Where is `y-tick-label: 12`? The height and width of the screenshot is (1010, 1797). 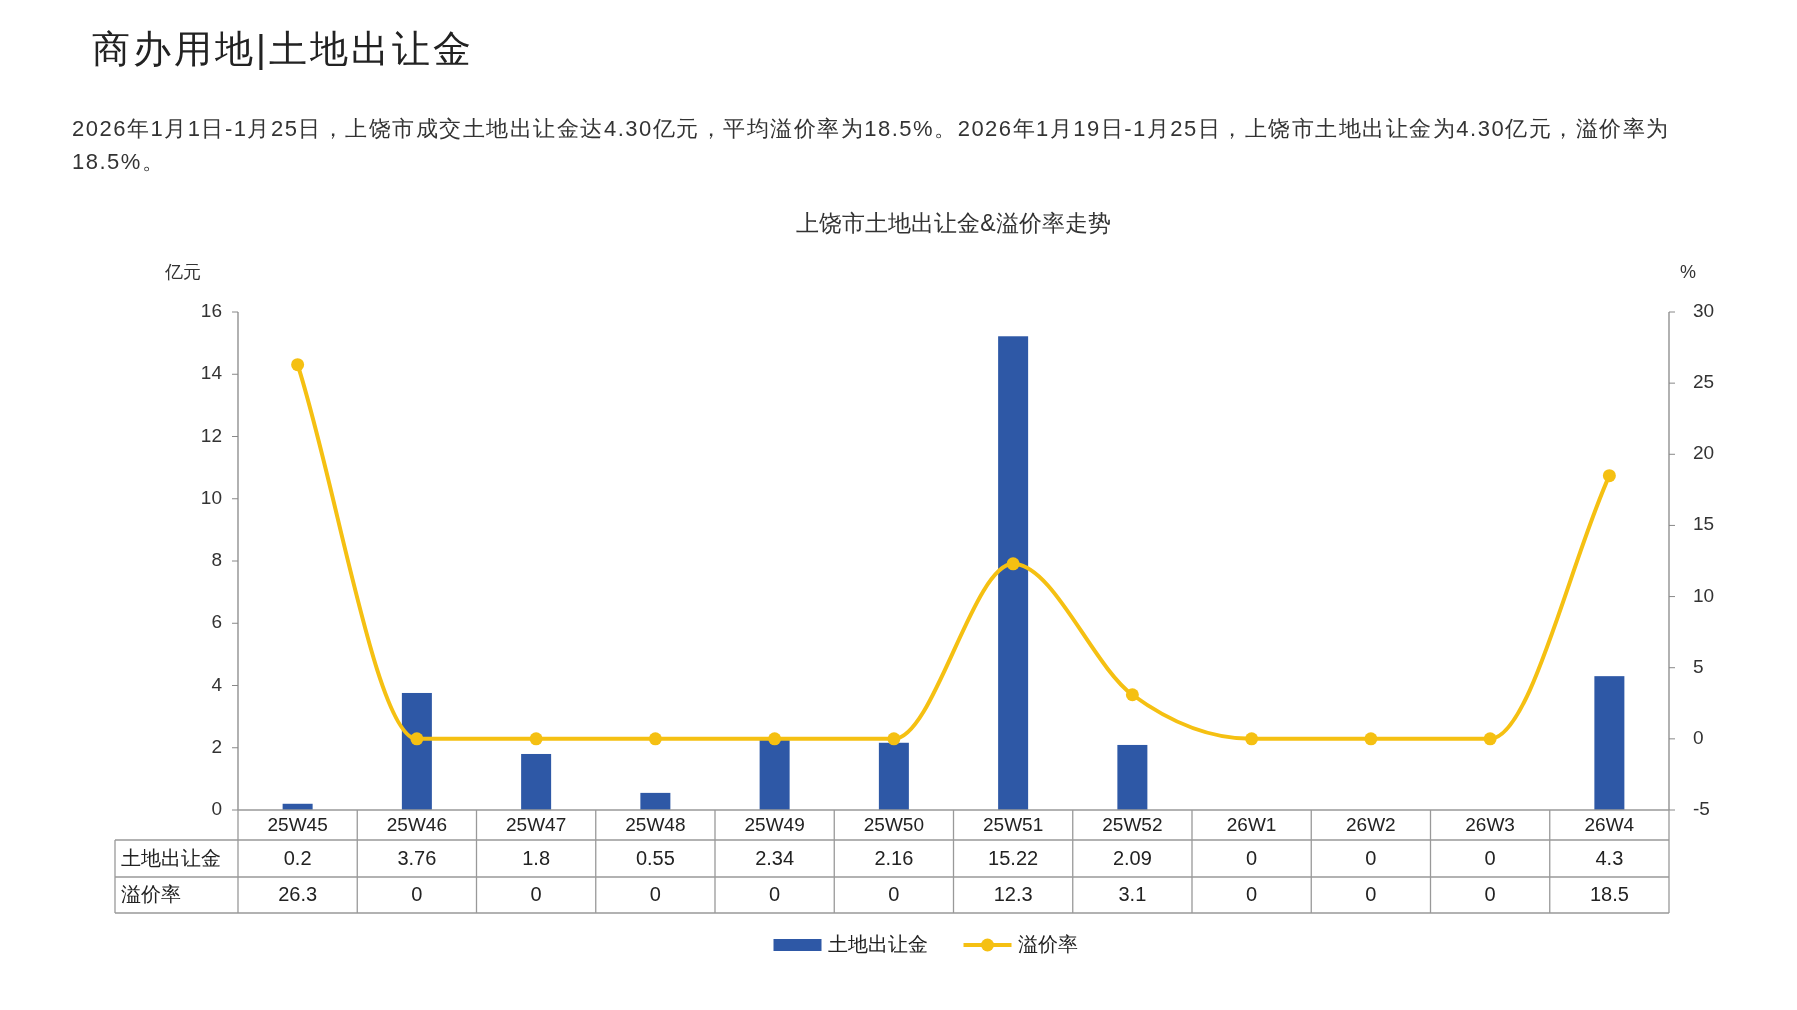
y-tick-label: 12 is located at coordinates (211, 435).